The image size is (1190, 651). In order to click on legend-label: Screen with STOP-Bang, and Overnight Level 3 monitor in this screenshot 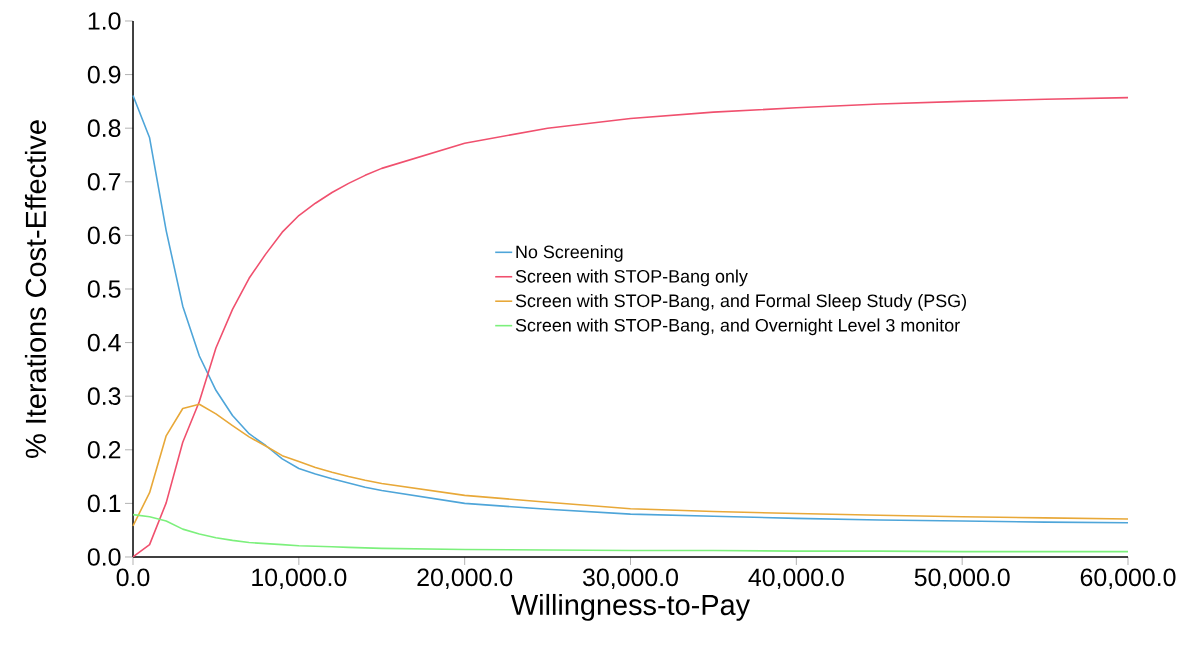, I will do `click(737, 327)`.